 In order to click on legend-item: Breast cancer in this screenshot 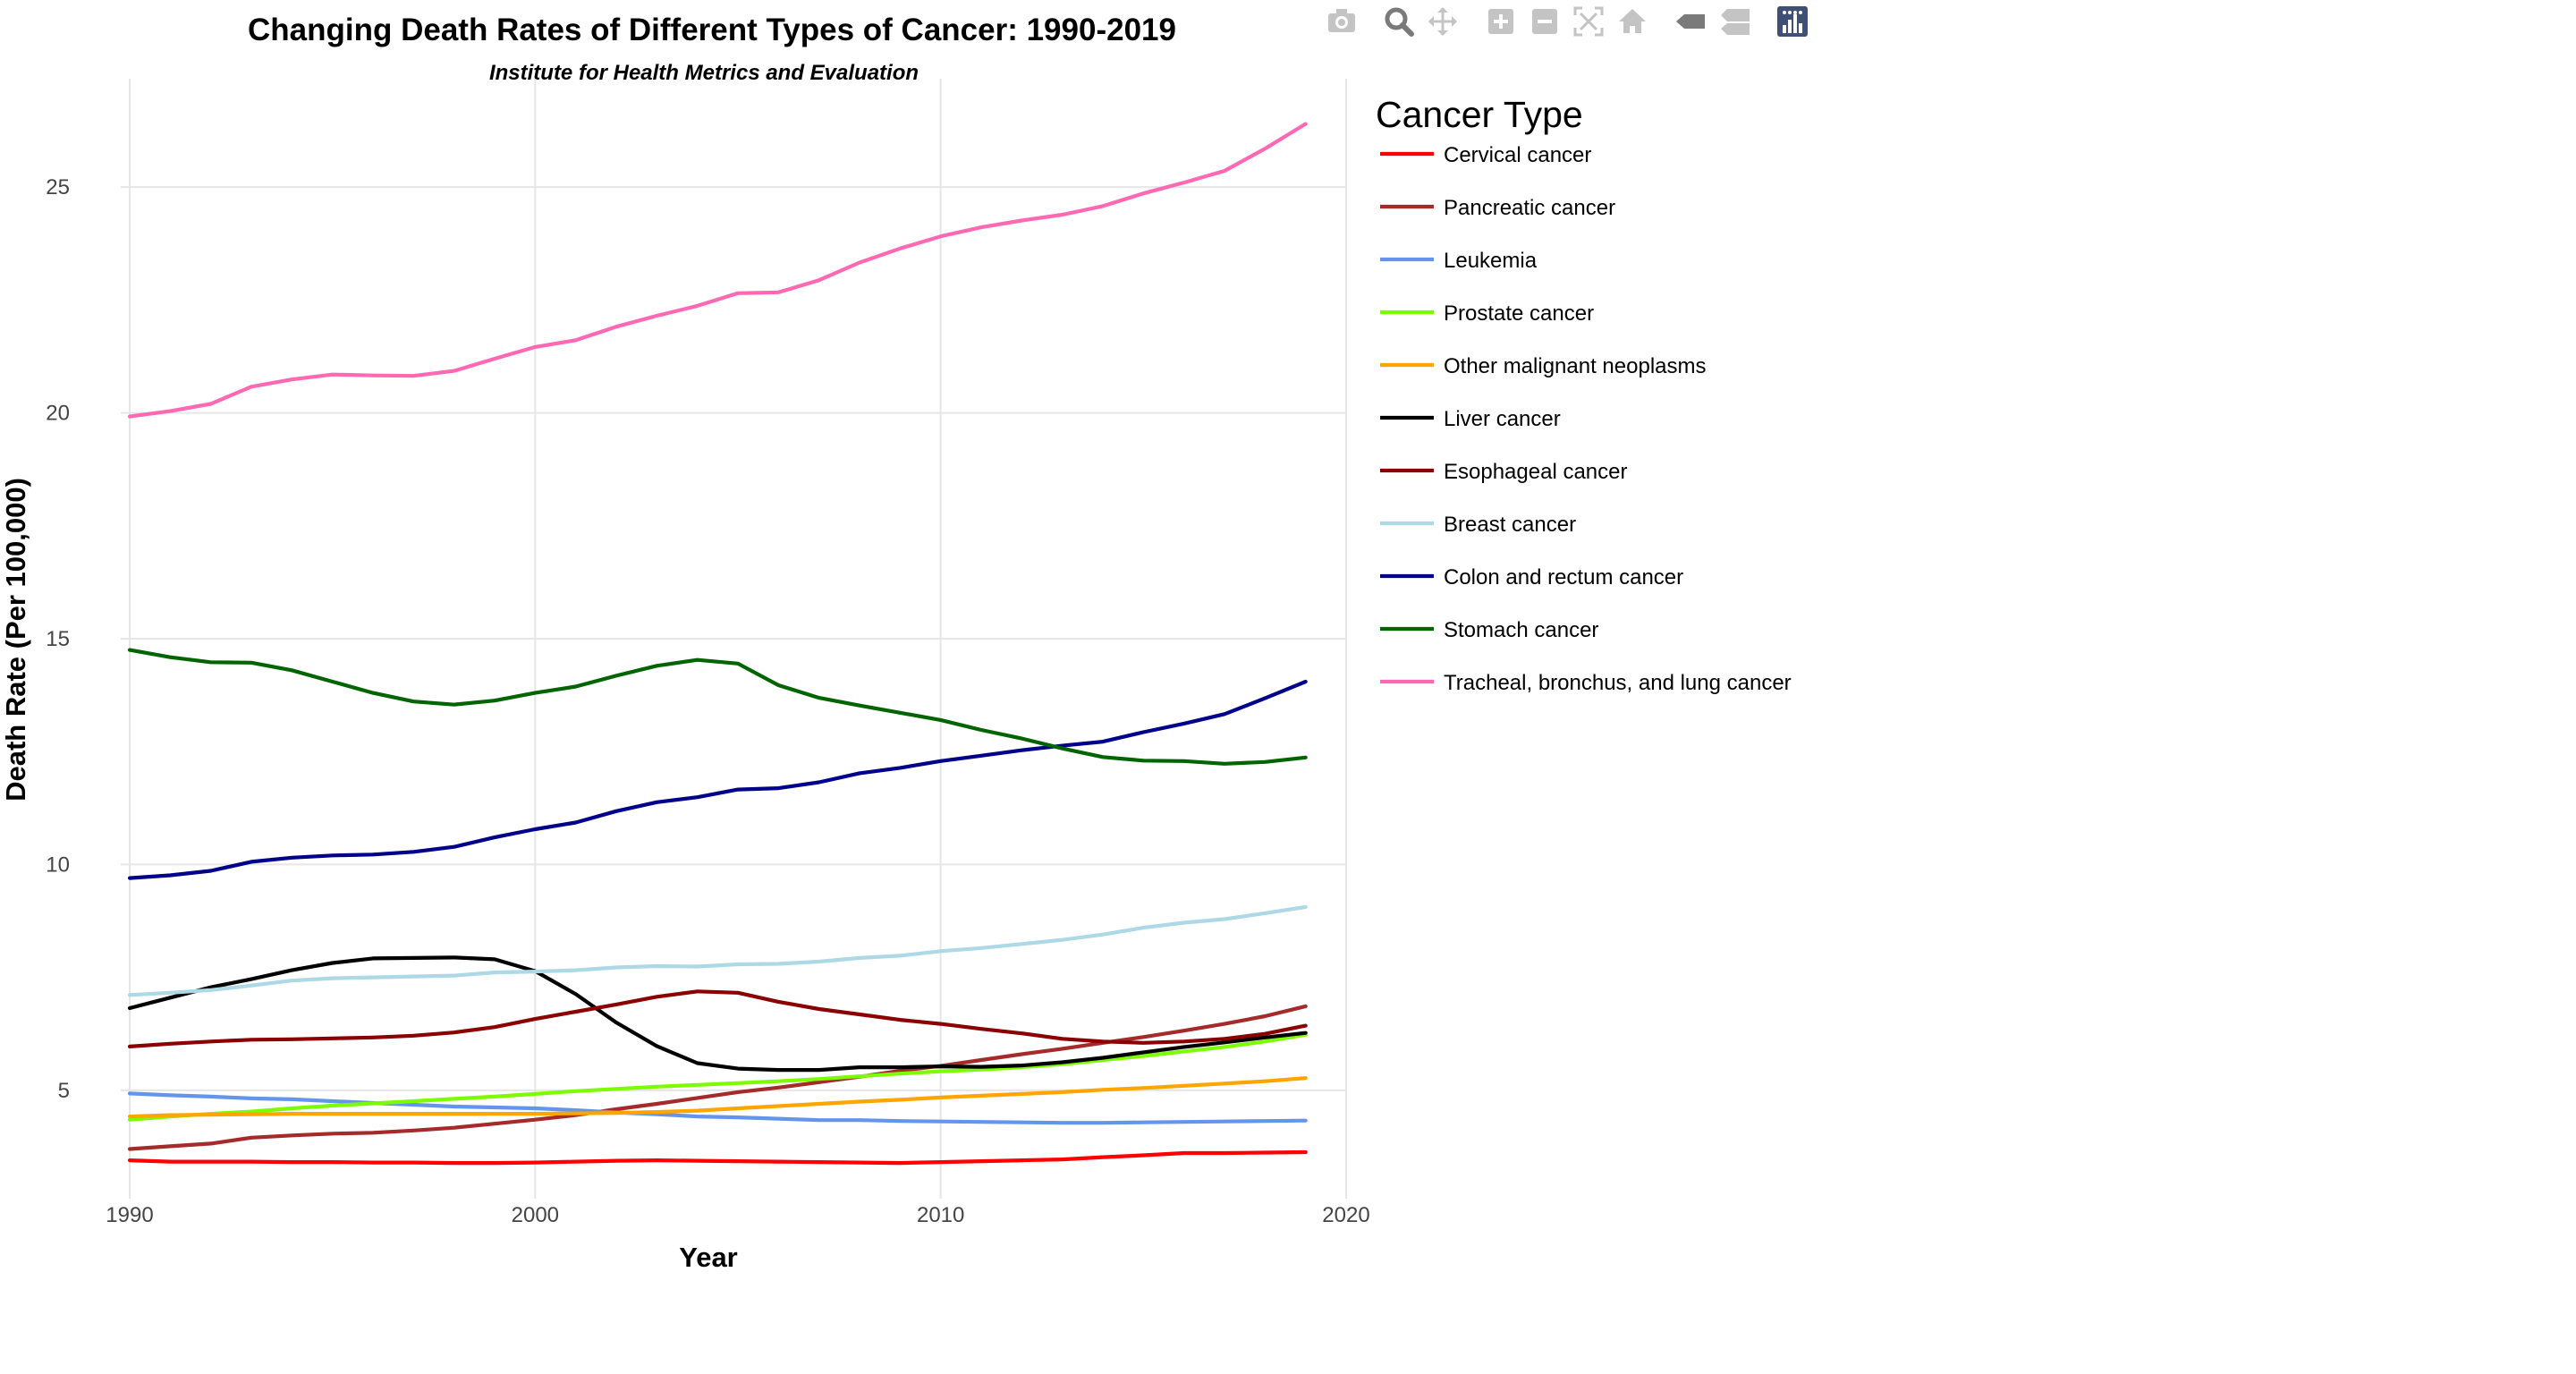, I will do `click(1478, 525)`.